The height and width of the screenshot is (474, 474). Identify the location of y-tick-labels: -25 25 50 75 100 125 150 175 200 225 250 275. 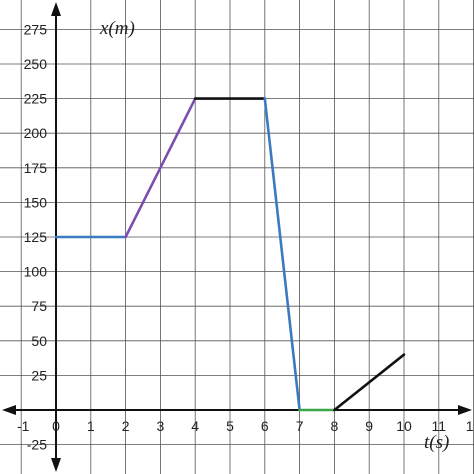
(36, 236).